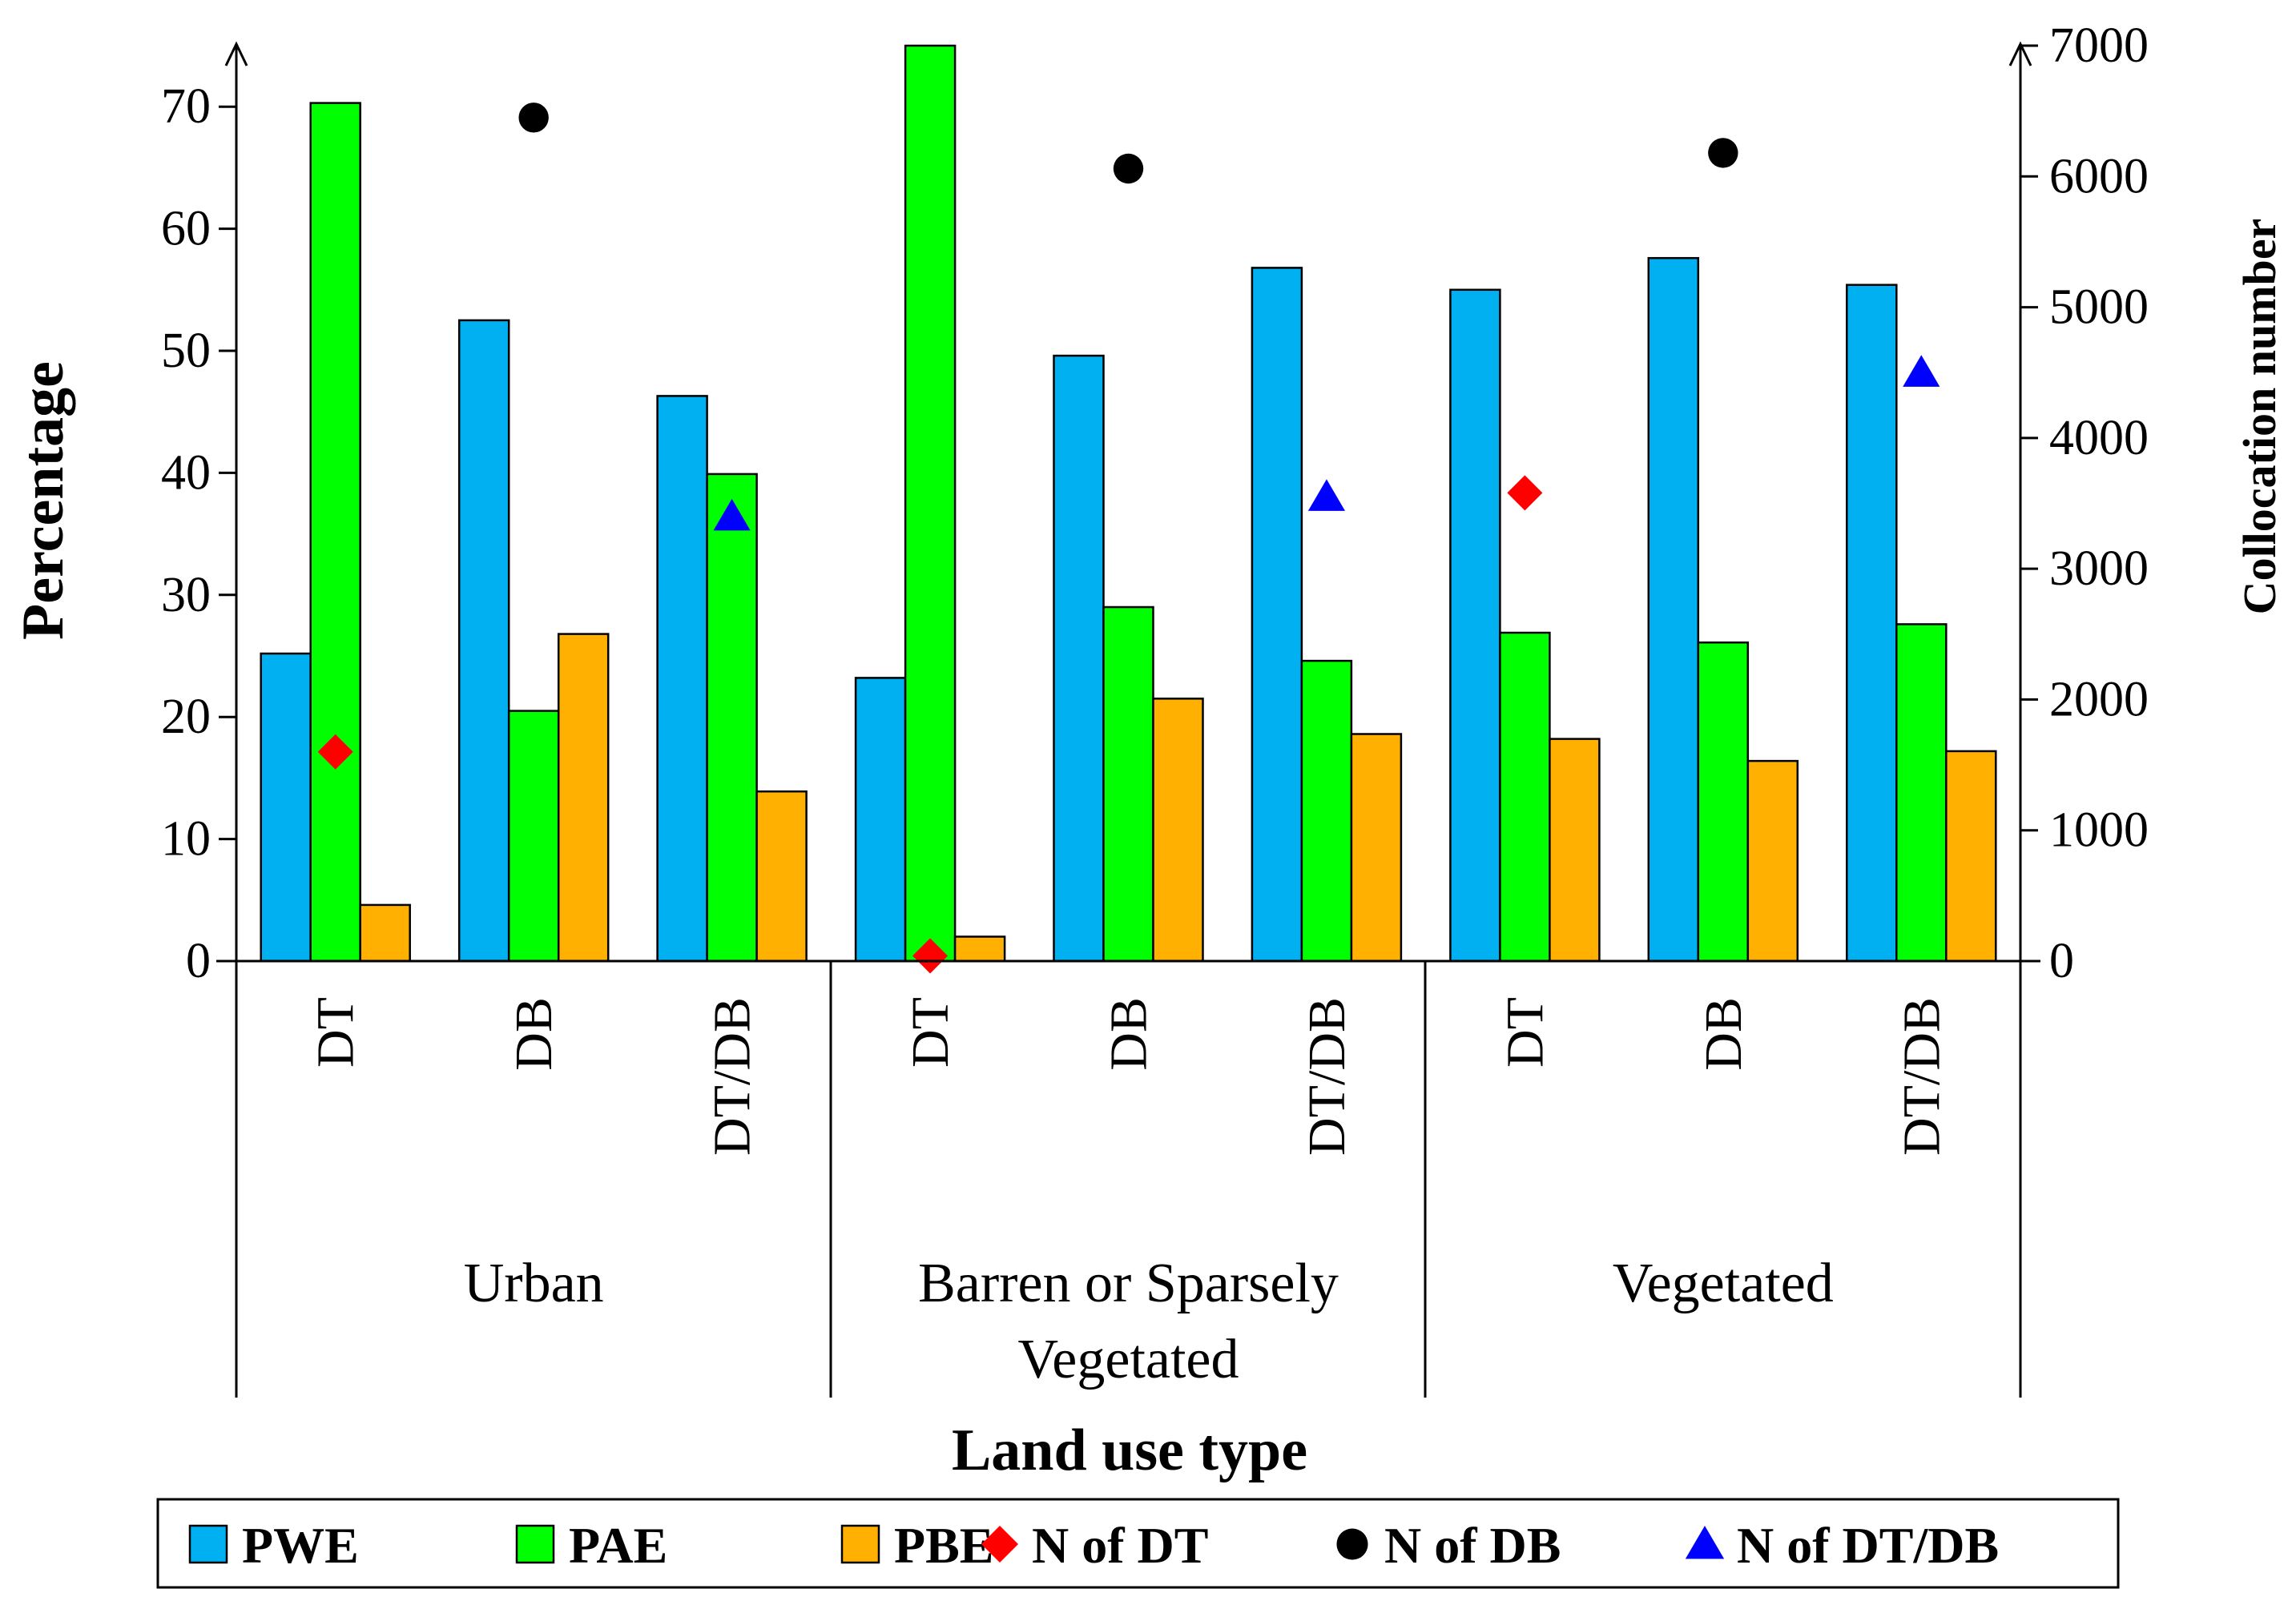 The height and width of the screenshot is (1597, 2296). What do you see at coordinates (186, 839) in the screenshot?
I see `y-tick-label-1: 10` at bounding box center [186, 839].